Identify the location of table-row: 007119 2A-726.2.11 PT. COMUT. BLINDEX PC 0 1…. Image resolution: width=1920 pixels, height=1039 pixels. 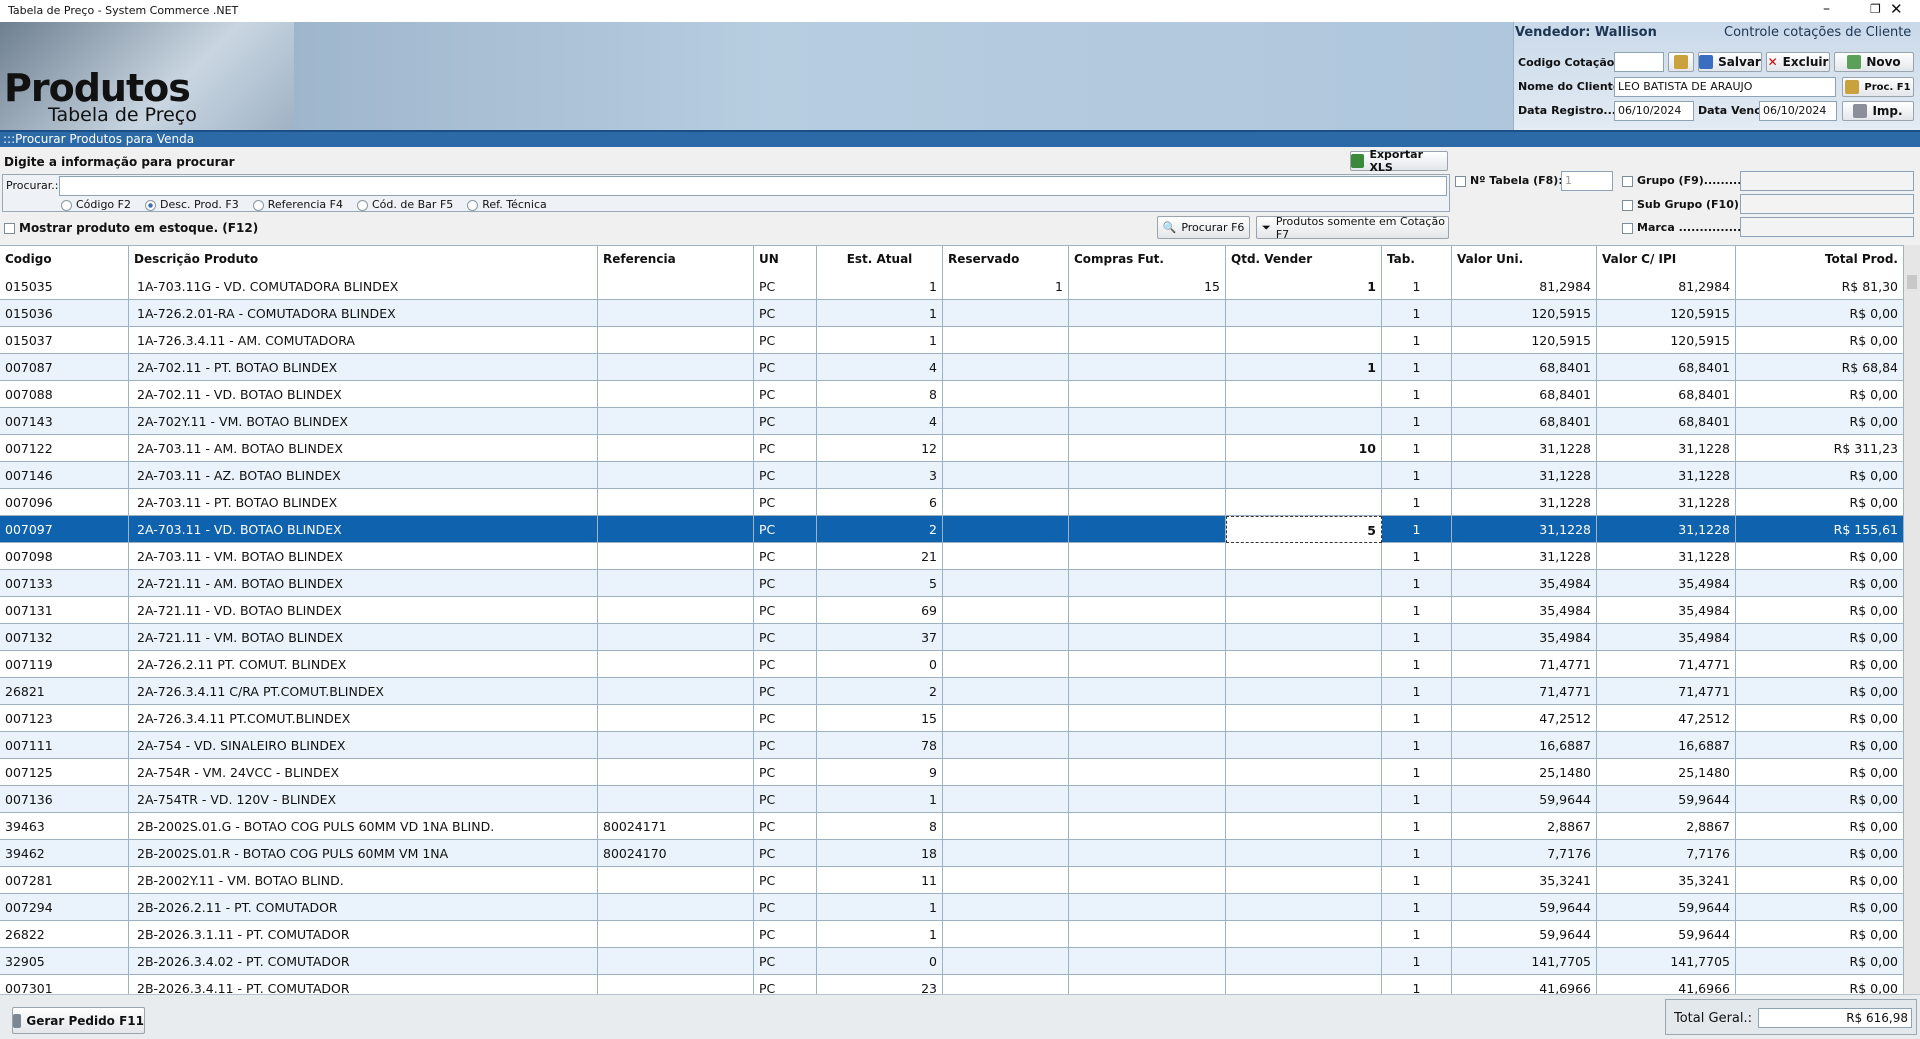
(952, 664).